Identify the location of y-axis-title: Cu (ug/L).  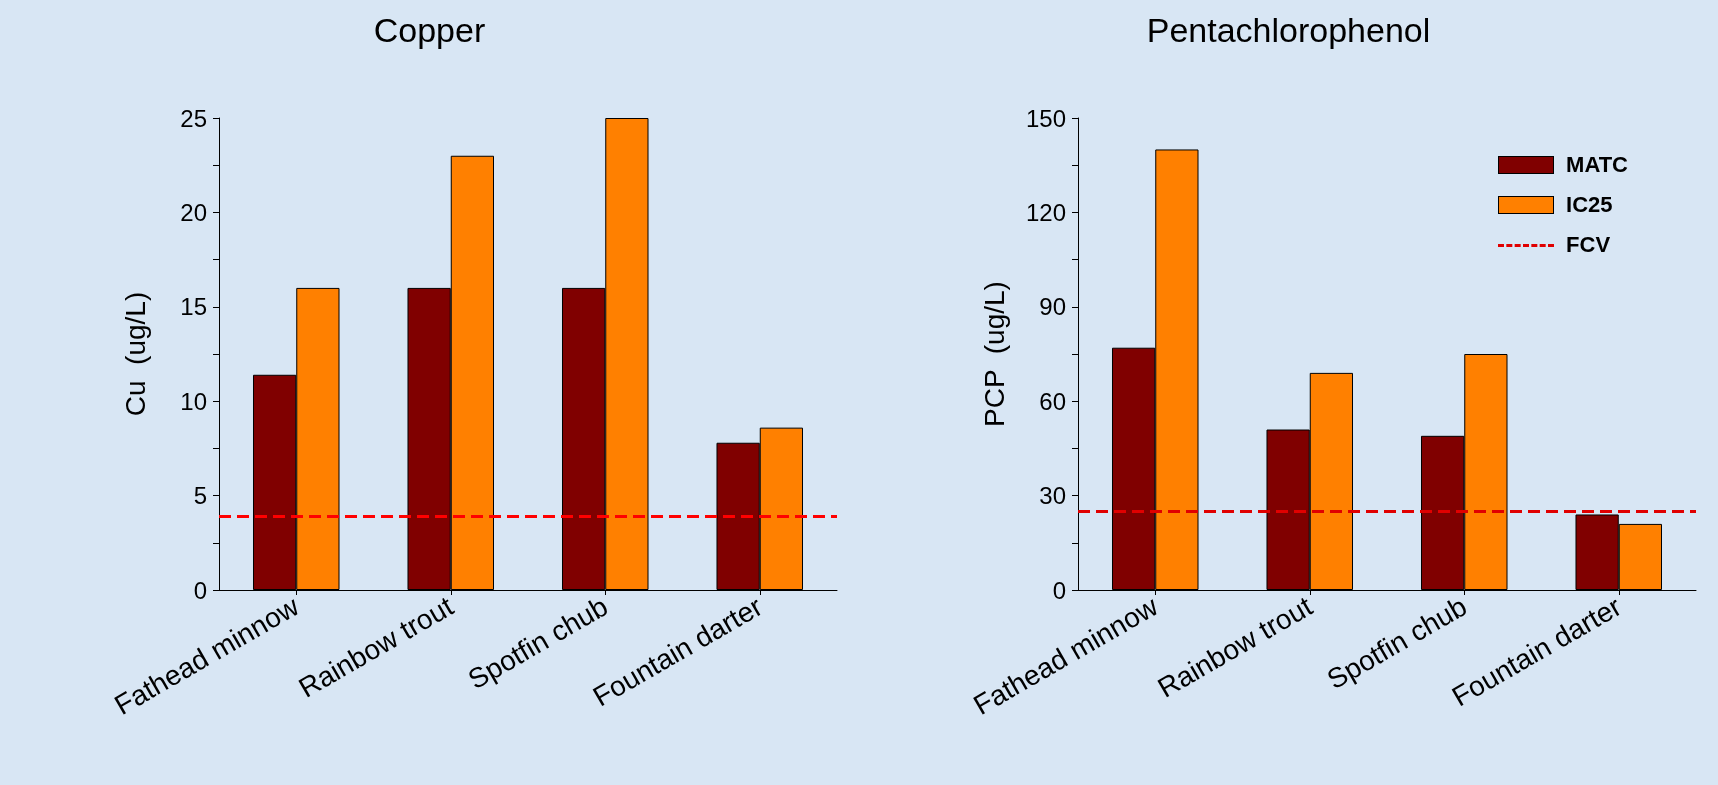
(135, 354).